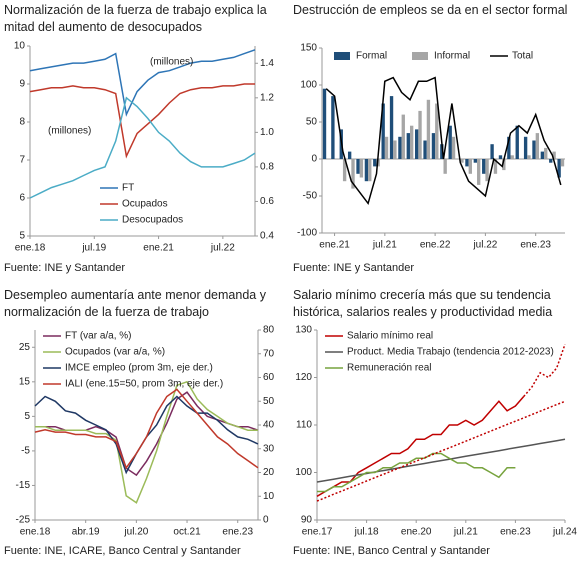  What do you see at coordinates (25, 451) in the screenshot?
I see `y-tick-label: -5` at bounding box center [25, 451].